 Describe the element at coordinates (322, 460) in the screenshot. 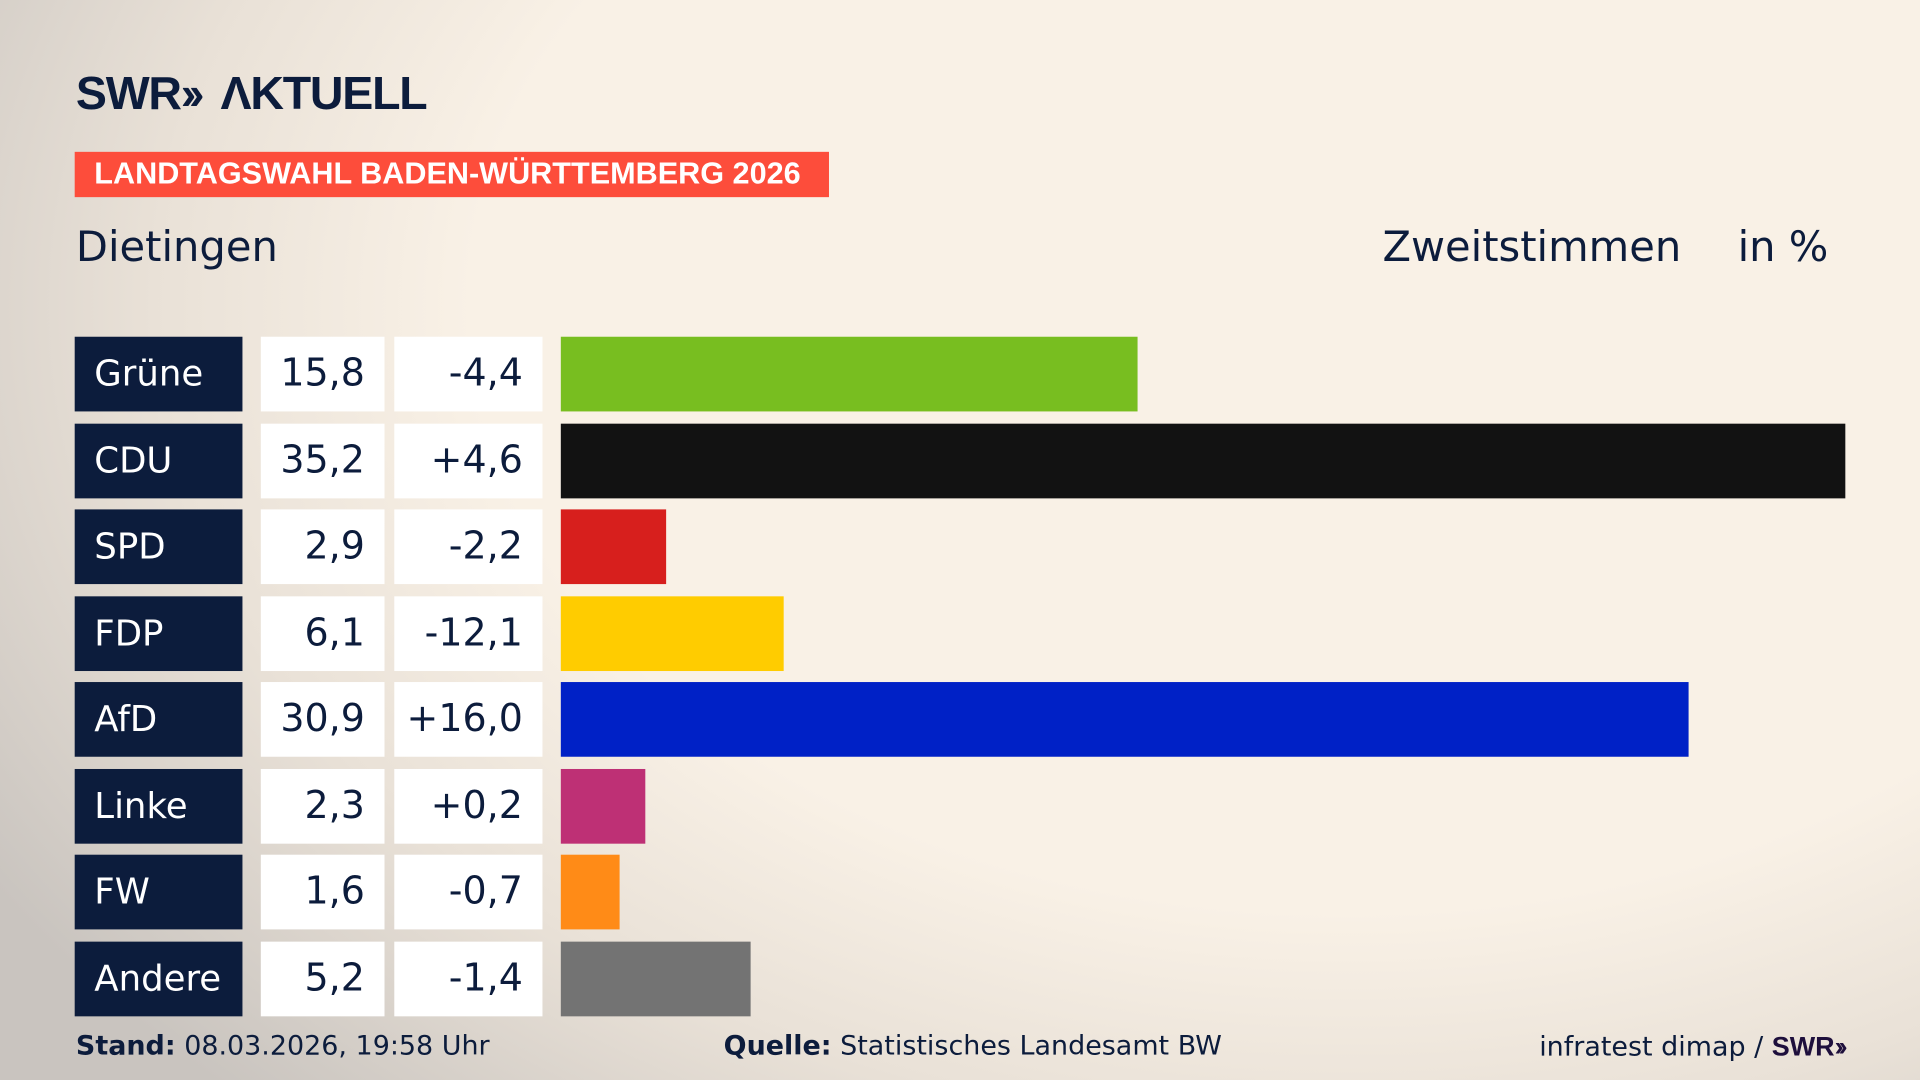

I see `vote-share: 35,2` at that location.